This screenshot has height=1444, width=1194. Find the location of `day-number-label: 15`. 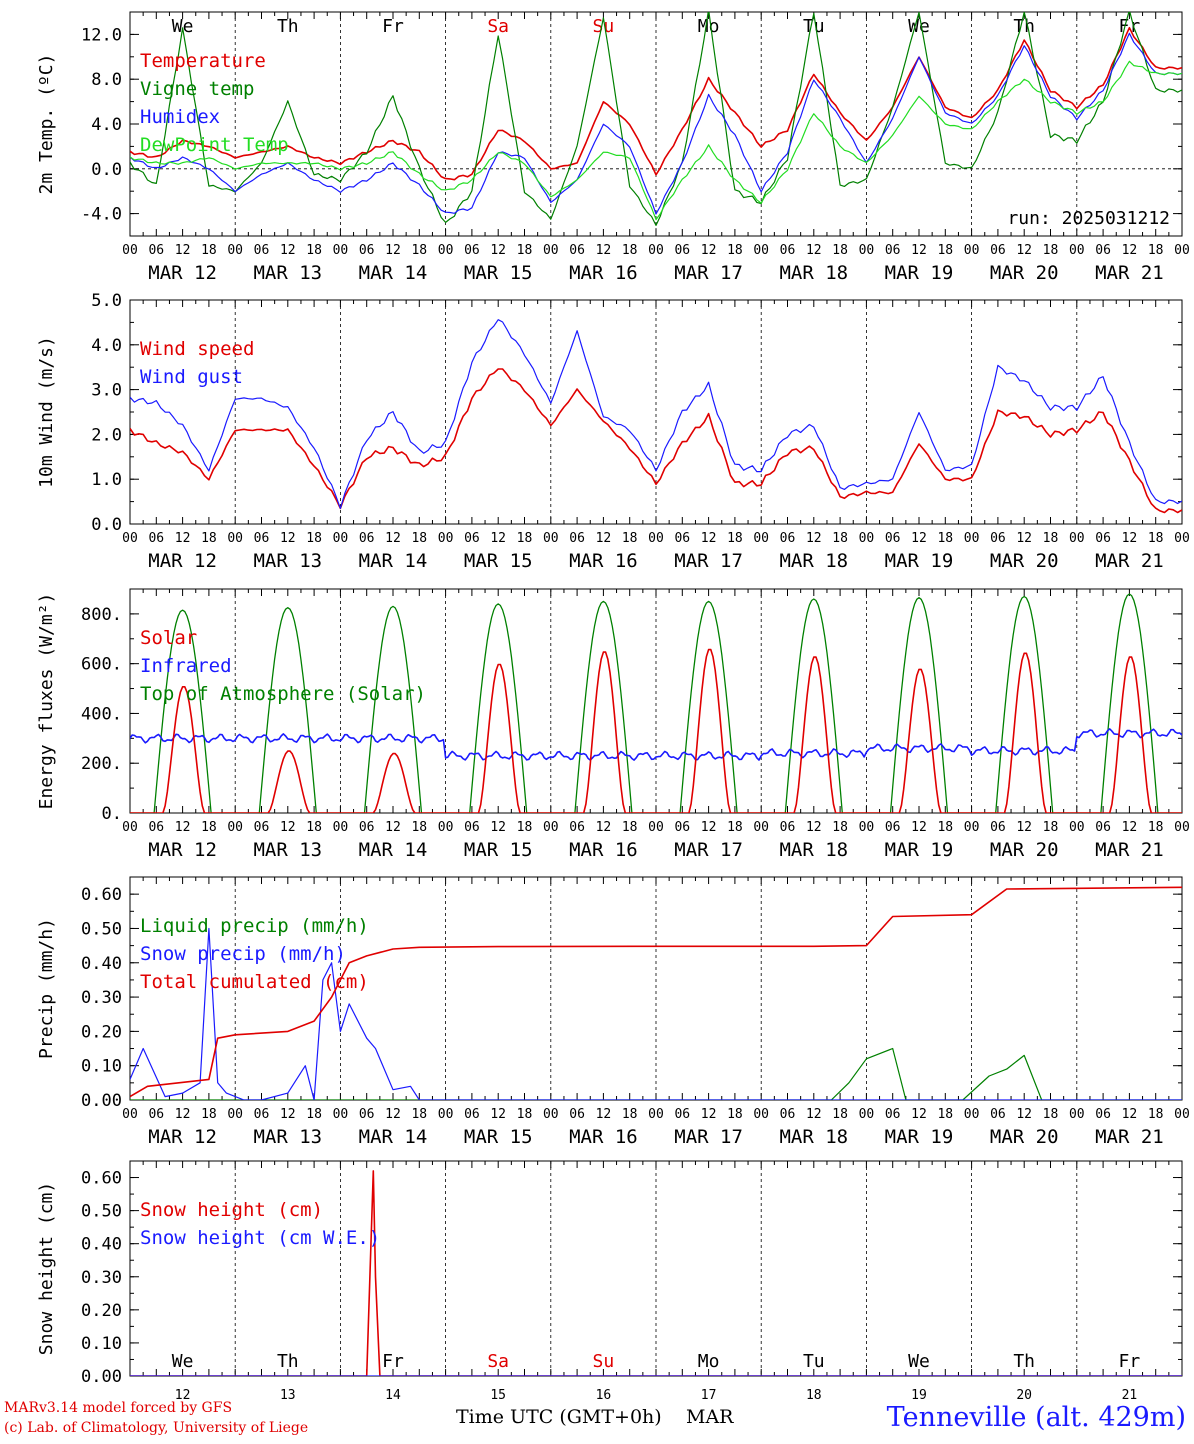

day-number-label: 15 is located at coordinates (498, 1395).